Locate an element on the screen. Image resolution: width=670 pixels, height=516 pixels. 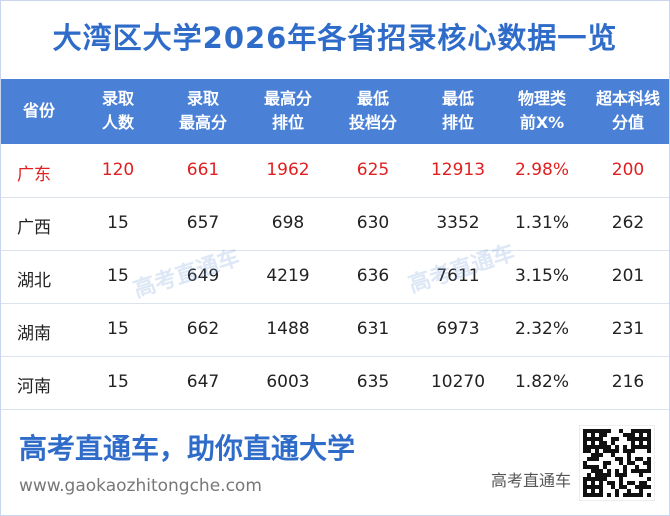
url: www.gaokaozhitongche.com is located at coordinates (140, 486).